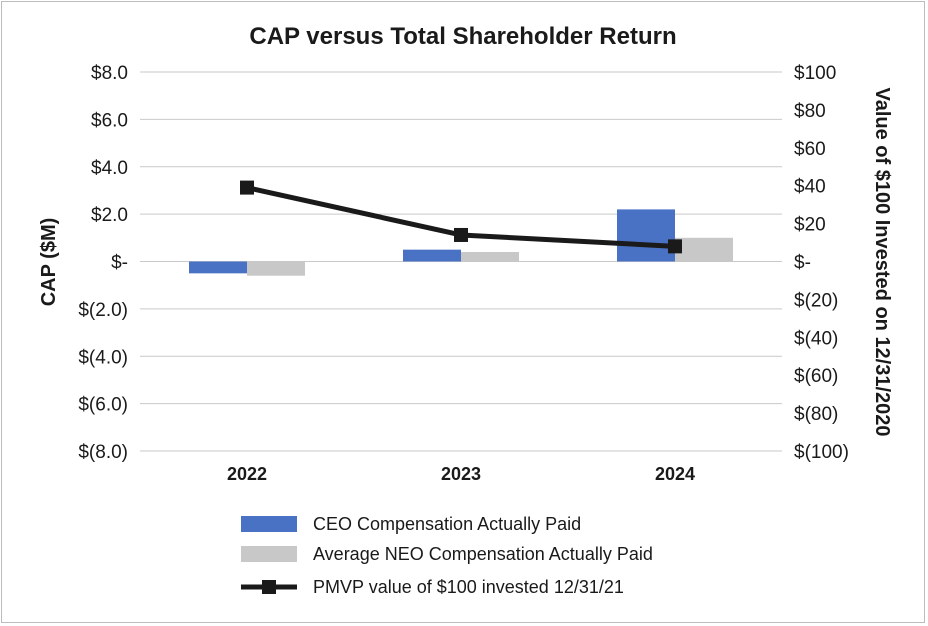 Image resolution: width=928 pixels, height=626 pixels. Describe the element at coordinates (816, 338) in the screenshot. I see `y2-tick-label: $(40)` at that location.